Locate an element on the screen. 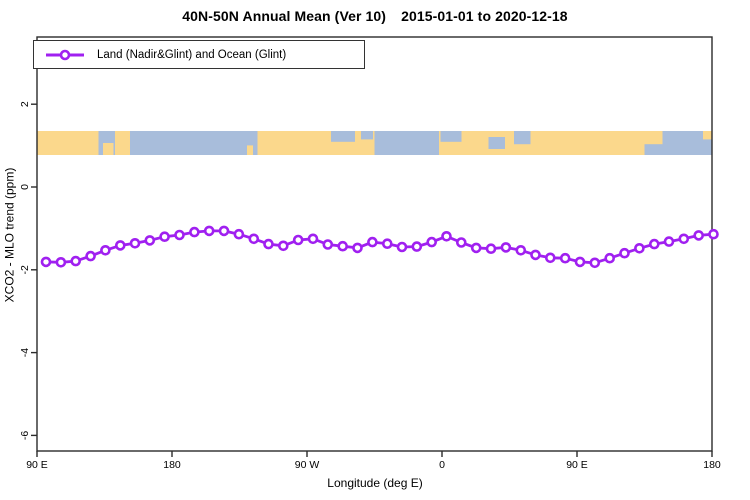 This screenshot has width=750, height=500. legend-marker-sample is located at coordinates (65, 54).